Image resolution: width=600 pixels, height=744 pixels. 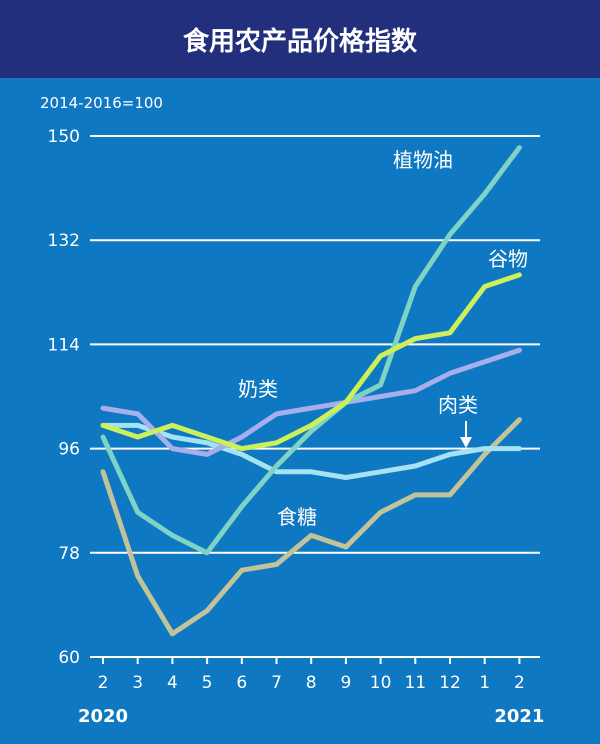 What do you see at coordinates (137, 683) in the screenshot?
I see `x-tick-label: 3` at bounding box center [137, 683].